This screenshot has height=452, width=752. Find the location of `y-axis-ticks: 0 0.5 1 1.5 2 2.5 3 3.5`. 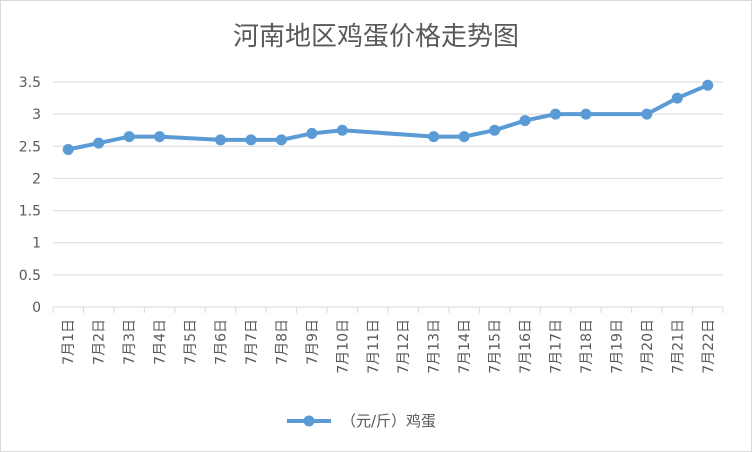

y-axis-ticks: 0 0.5 1 1.5 2 2.5 3 3.5 is located at coordinates (30, 195).